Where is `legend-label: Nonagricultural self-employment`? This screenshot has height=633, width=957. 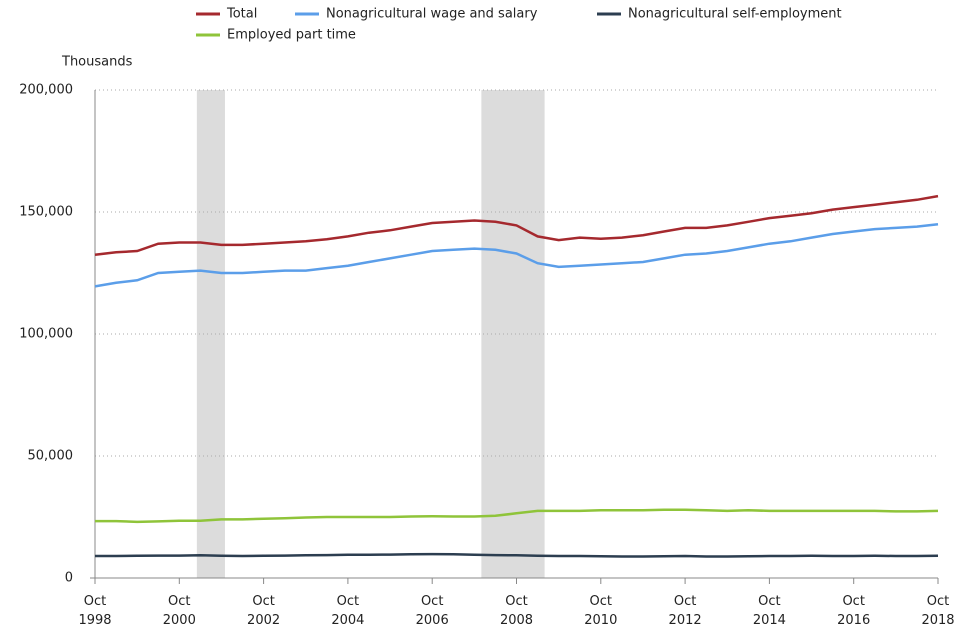
legend-label: Nonagricultural self-employment is located at coordinates (735, 14).